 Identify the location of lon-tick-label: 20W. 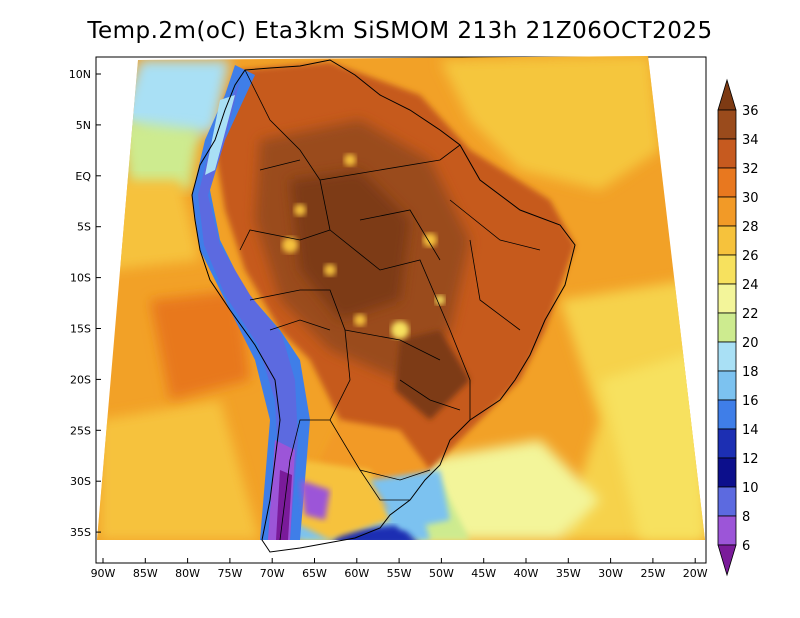
(695, 573).